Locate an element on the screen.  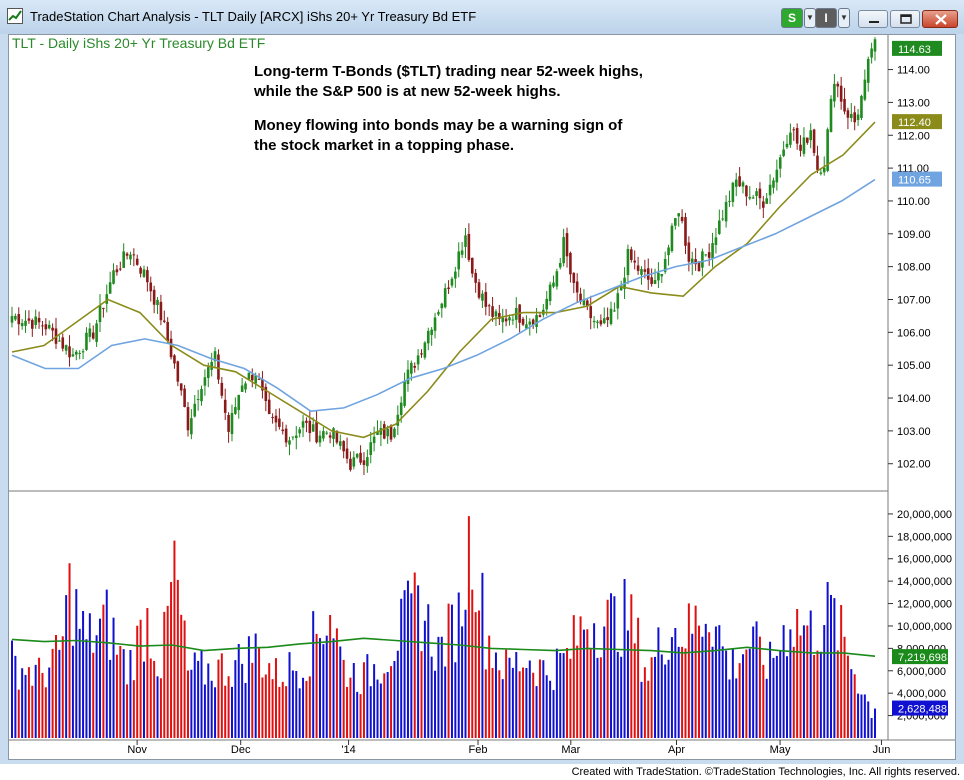
close-button is located at coordinates (940, 19).